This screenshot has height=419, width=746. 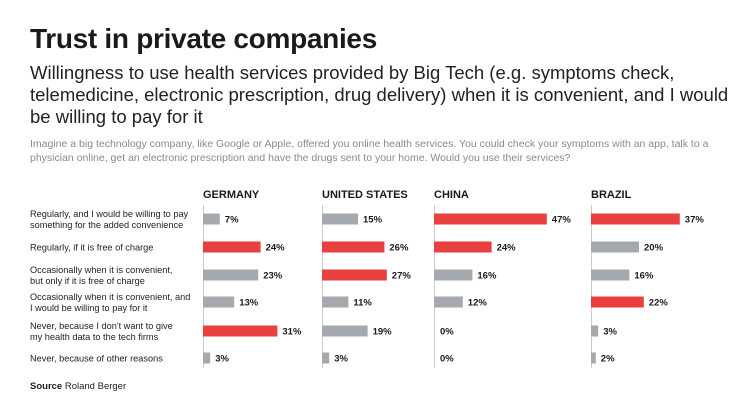 What do you see at coordinates (695, 219) in the screenshot?
I see `data-label: 37%` at bounding box center [695, 219].